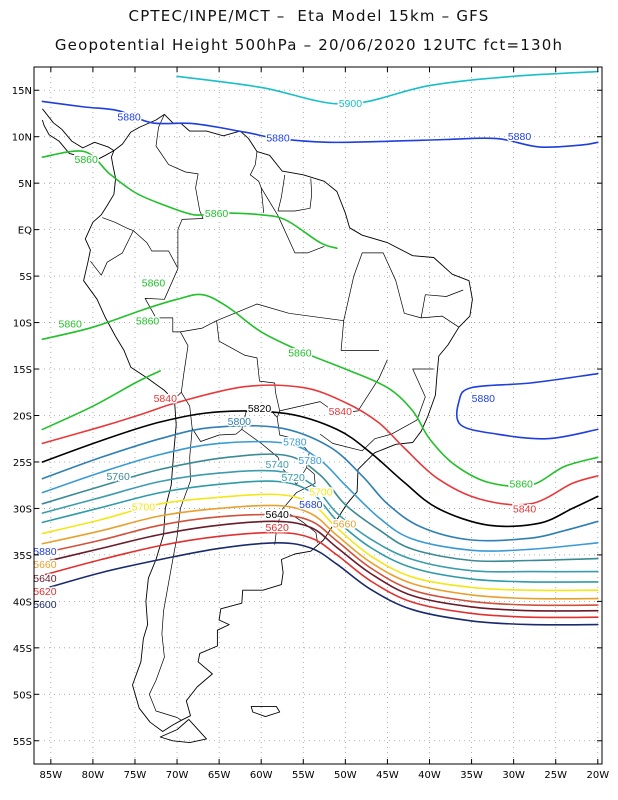  I want to click on contour-label-5620: 5620, so click(45, 592).